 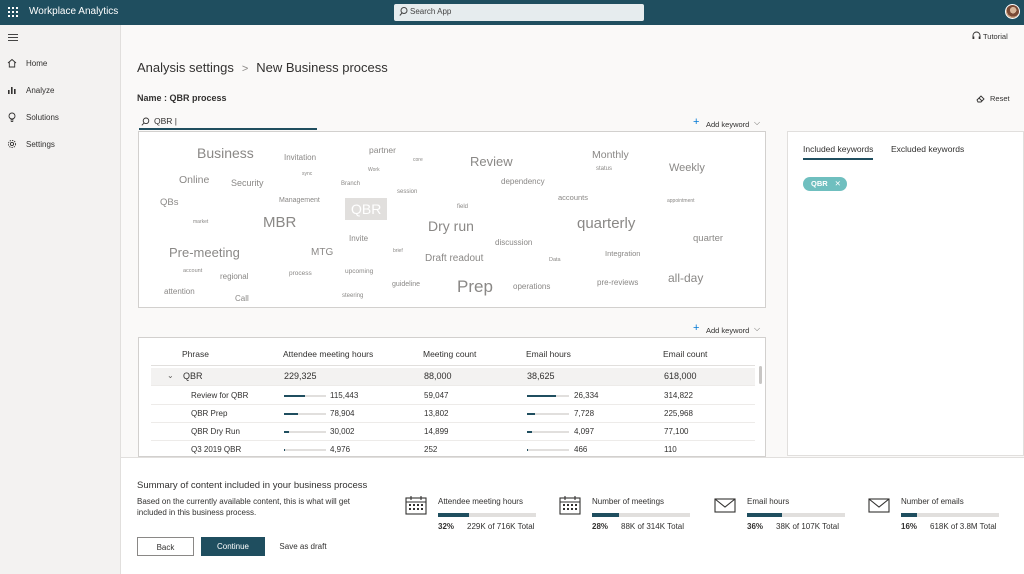 What do you see at coordinates (825, 184) in the screenshot?
I see `keyword-chip: QBR ✕` at bounding box center [825, 184].